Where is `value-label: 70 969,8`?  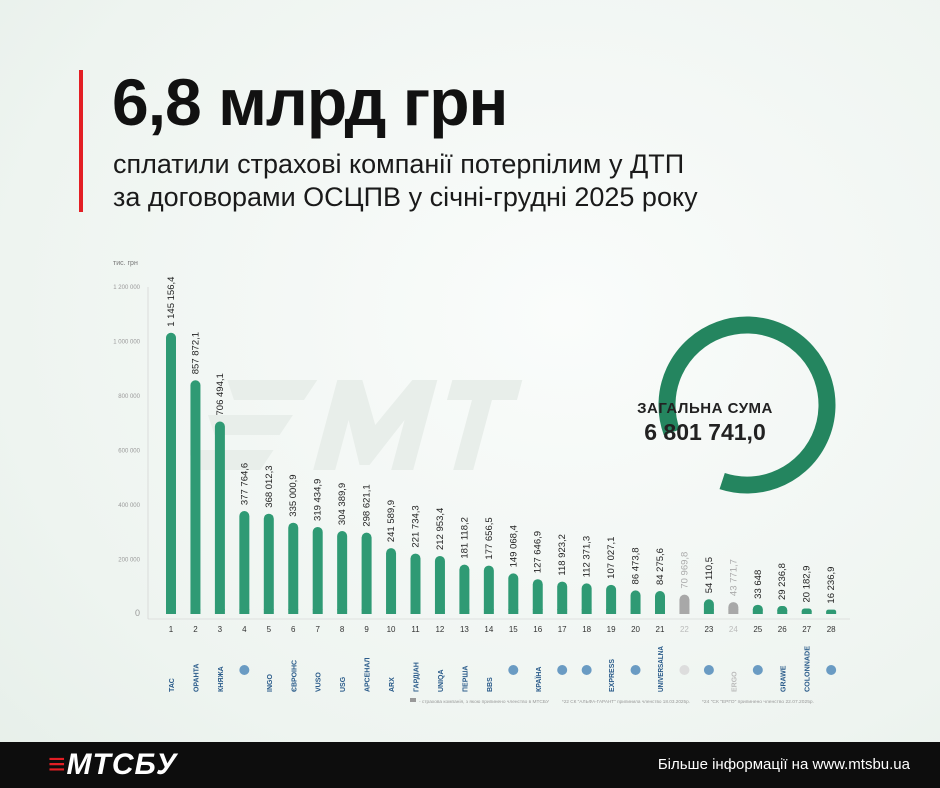
value-label: 70 969,8 is located at coordinates (684, 570).